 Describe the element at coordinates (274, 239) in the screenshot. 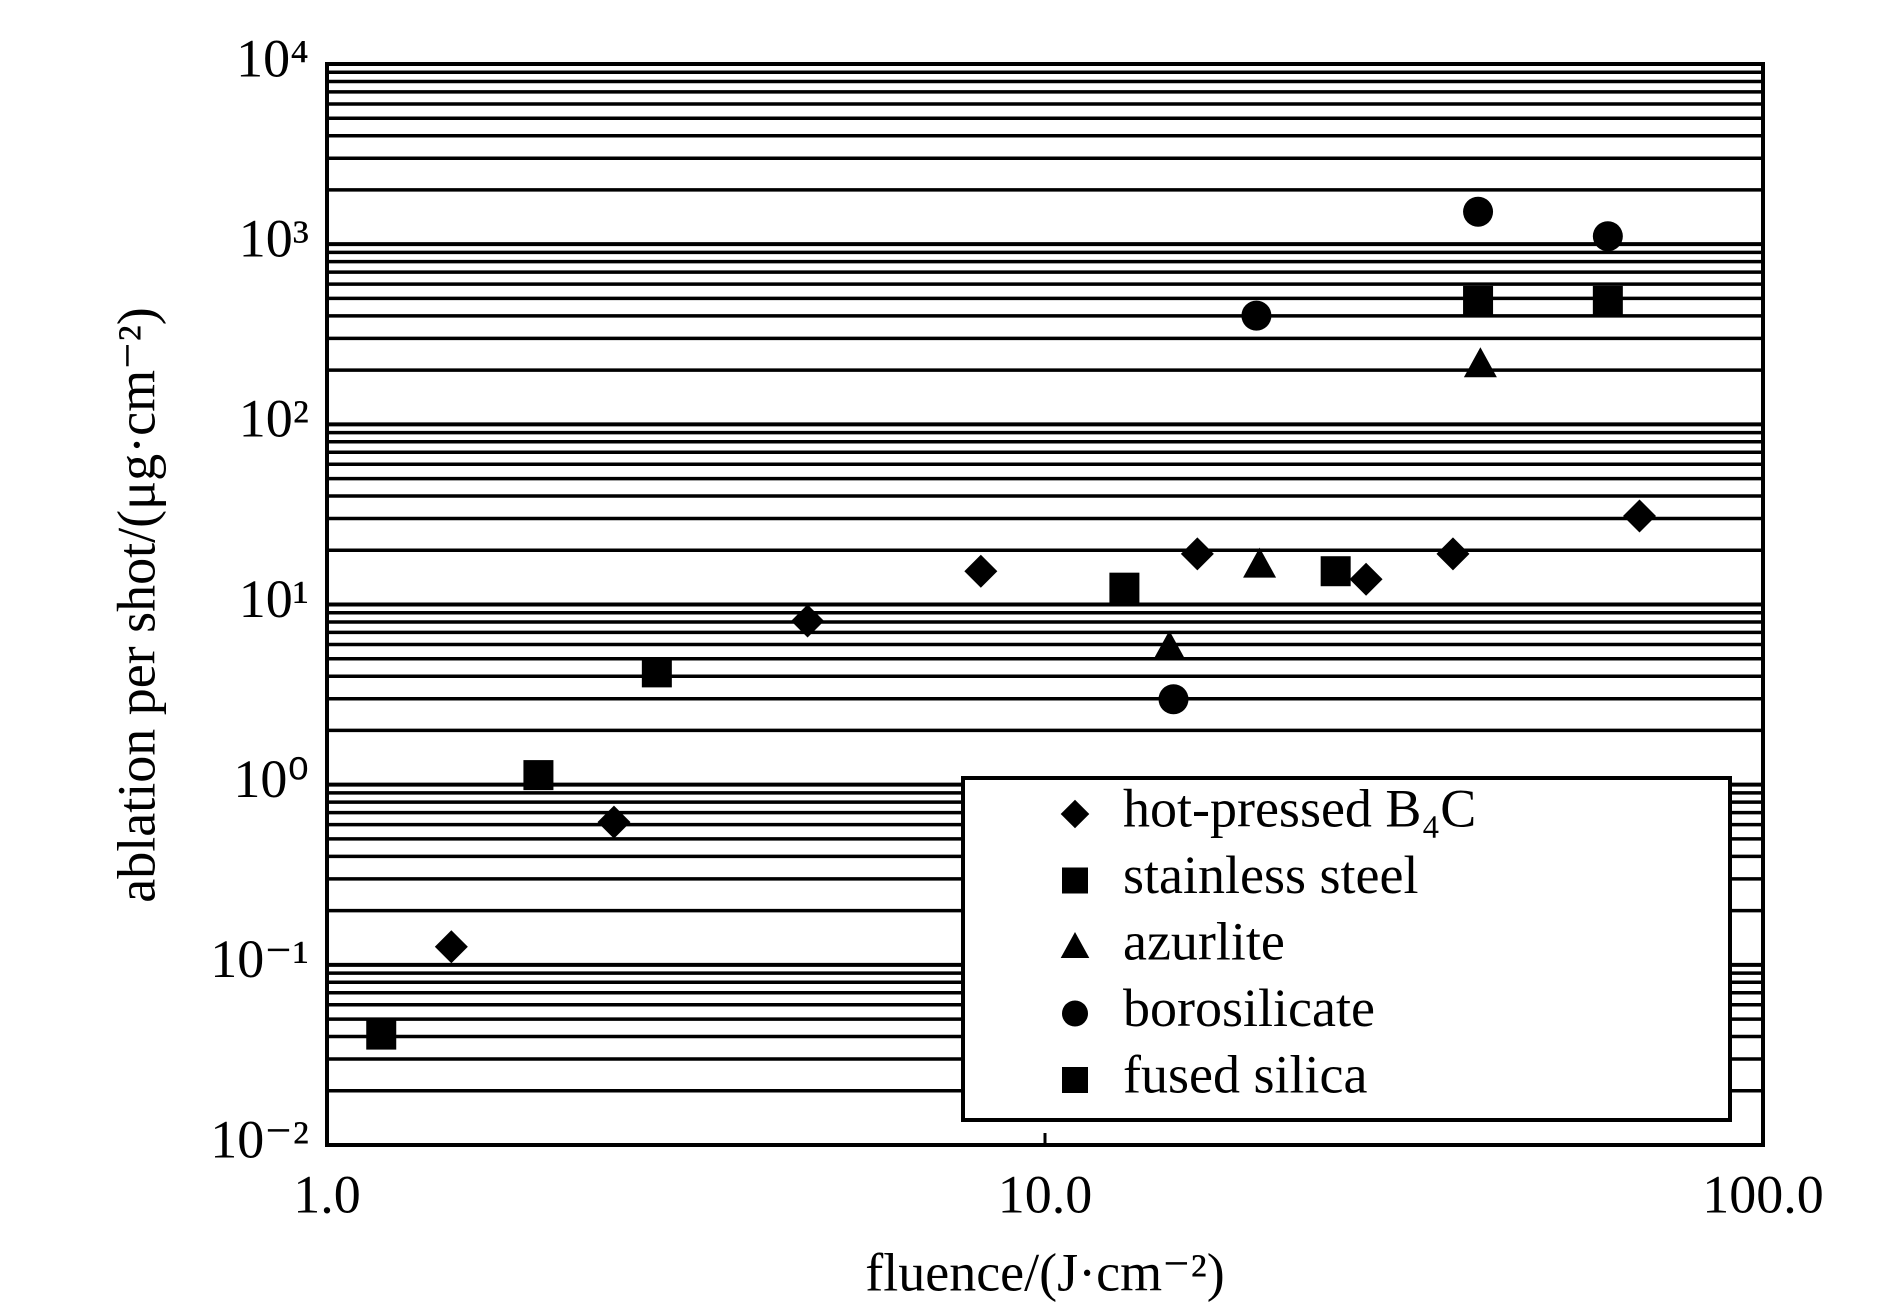

I see `y-tick-label: 10³` at that location.